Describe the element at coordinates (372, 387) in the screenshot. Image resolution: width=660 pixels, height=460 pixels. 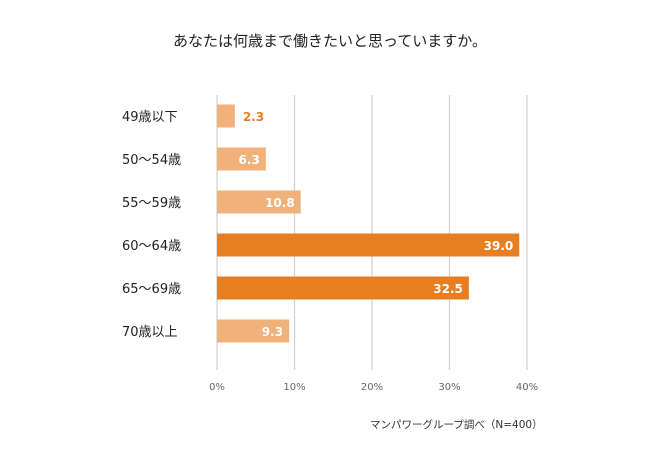
I see `x-tick-label: 20%` at that location.